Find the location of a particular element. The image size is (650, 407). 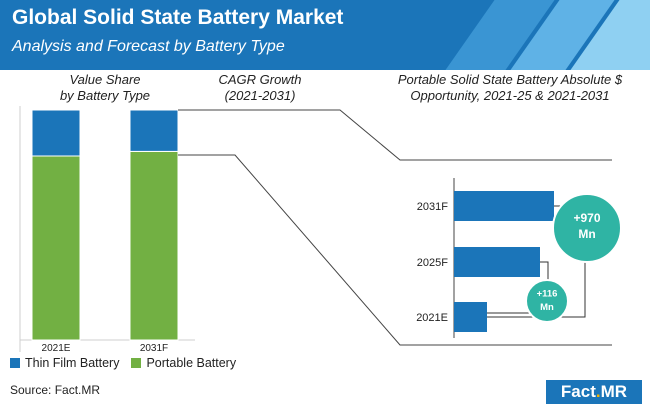

hbar-2025F is located at coordinates (497, 262).